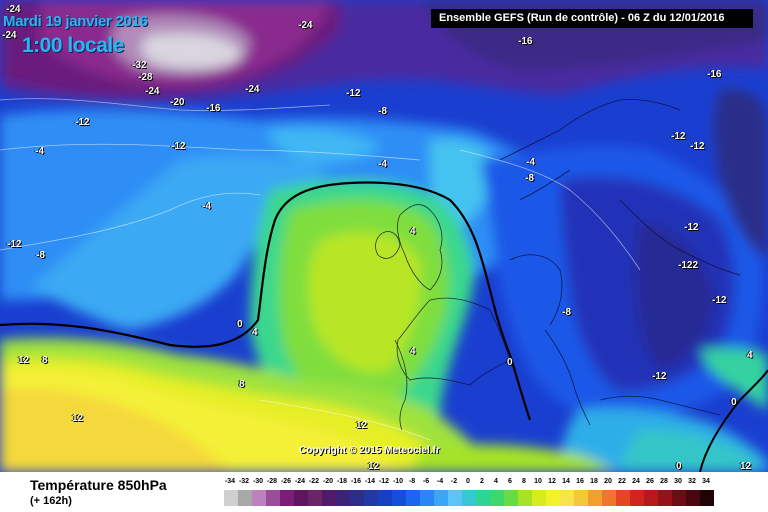 This screenshot has height=512, width=768. What do you see at coordinates (496, 481) in the screenshot?
I see `legend-value: 4` at bounding box center [496, 481].